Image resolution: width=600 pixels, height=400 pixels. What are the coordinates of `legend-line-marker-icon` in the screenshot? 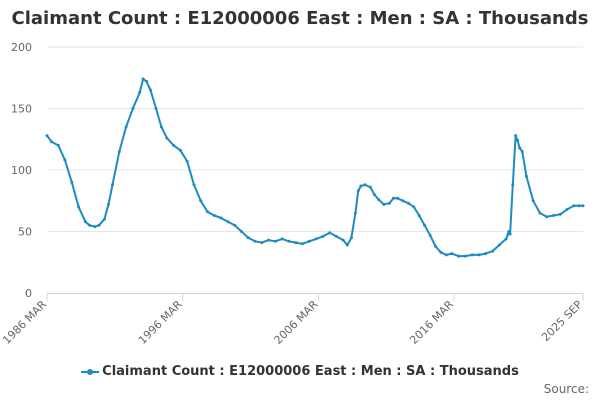 It's located at (90, 372).